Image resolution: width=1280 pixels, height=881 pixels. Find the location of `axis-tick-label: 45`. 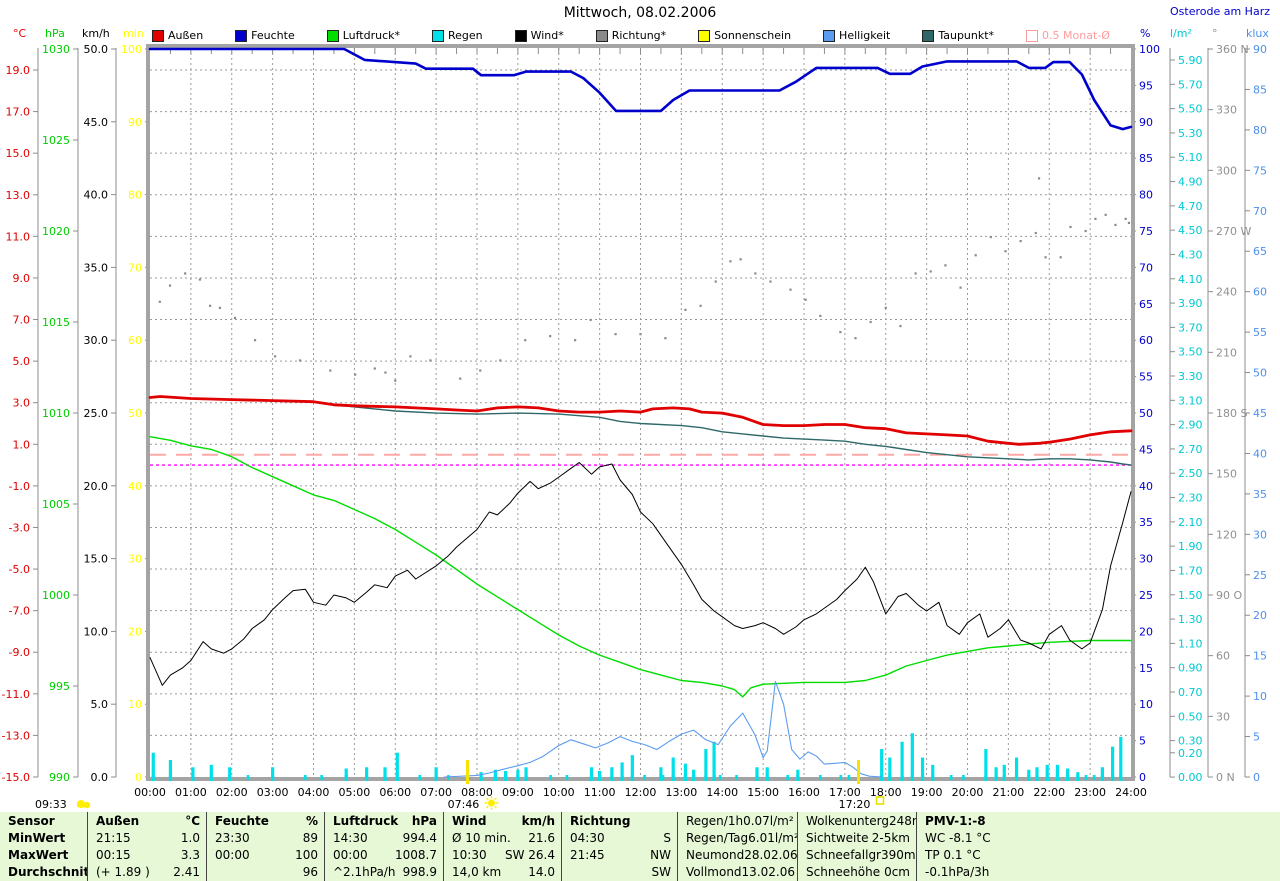

axis-tick-label: 45 is located at coordinates (1260, 413).